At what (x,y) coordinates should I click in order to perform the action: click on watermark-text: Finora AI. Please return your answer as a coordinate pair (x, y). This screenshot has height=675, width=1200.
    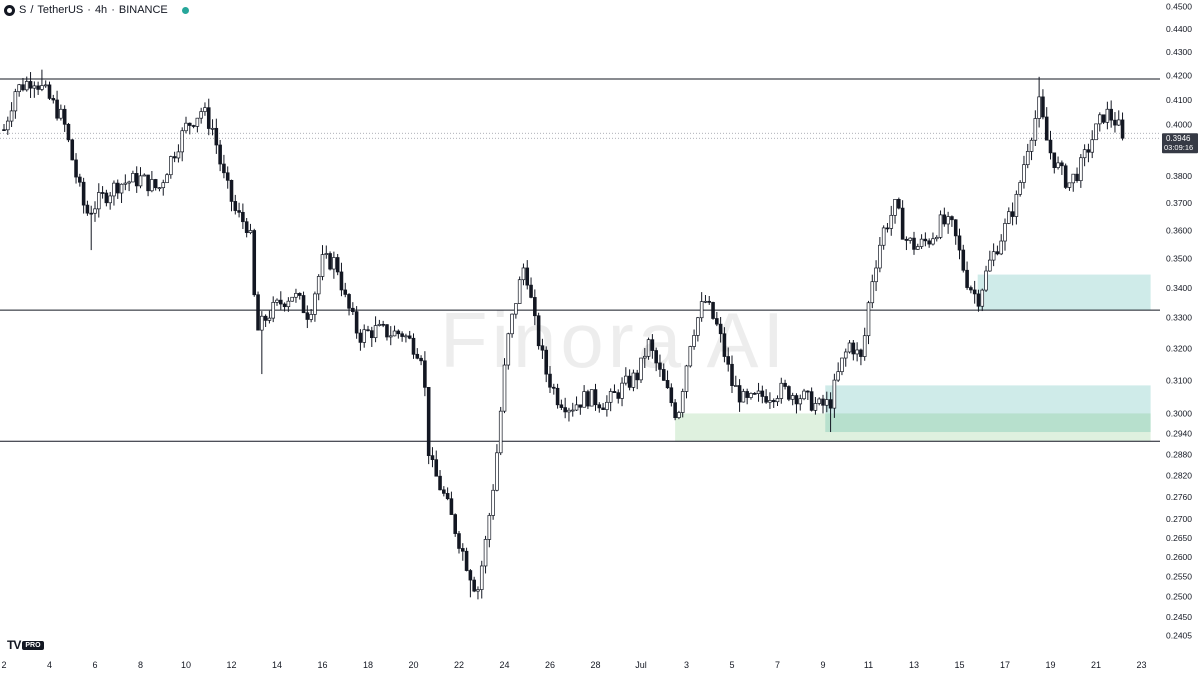
    Looking at the image, I should click on (614, 340).